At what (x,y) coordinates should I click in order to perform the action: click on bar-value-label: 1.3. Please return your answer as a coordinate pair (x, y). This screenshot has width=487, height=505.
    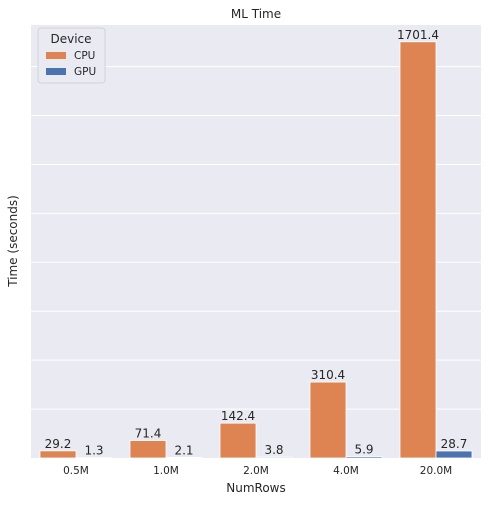
    Looking at the image, I should click on (93, 451).